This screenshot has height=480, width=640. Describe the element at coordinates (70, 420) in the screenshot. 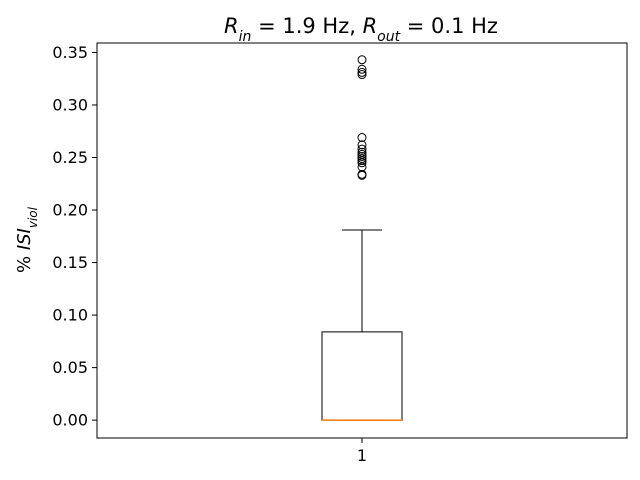

I see `y-tick-label: 0.00` at that location.